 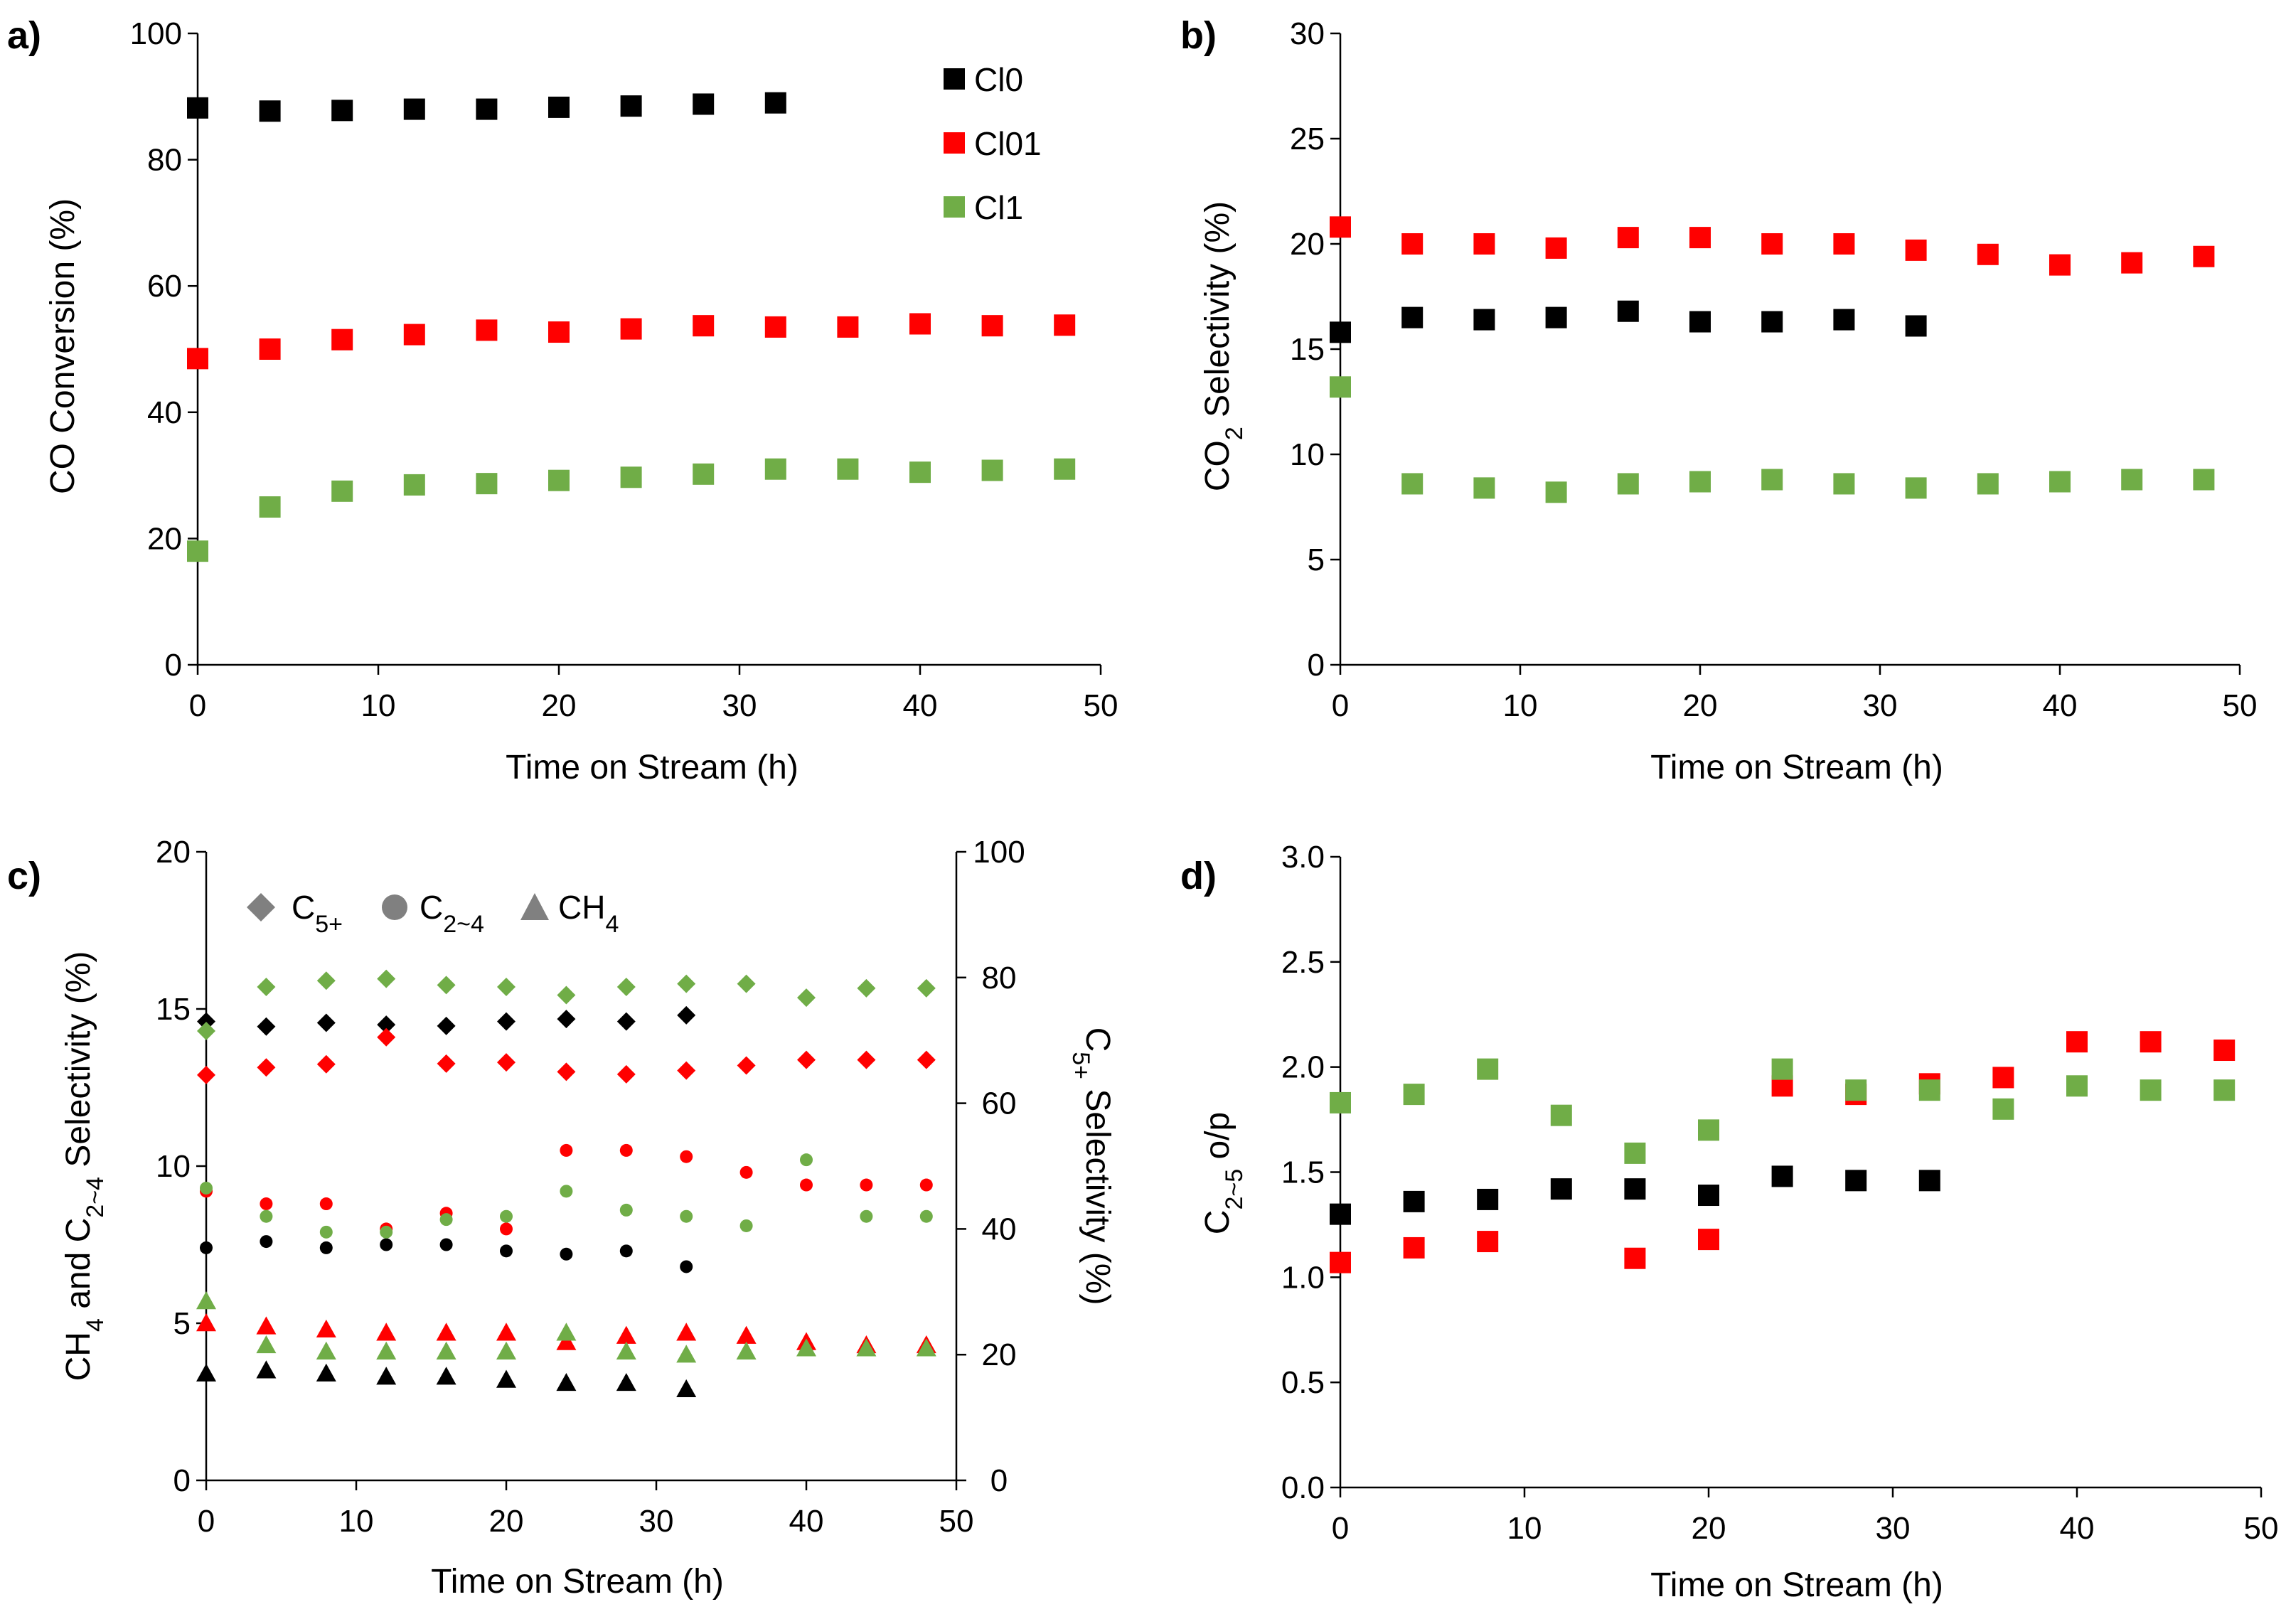 What do you see at coordinates (2077, 1528) in the screenshot?
I see `x-tick-label: 40` at bounding box center [2077, 1528].